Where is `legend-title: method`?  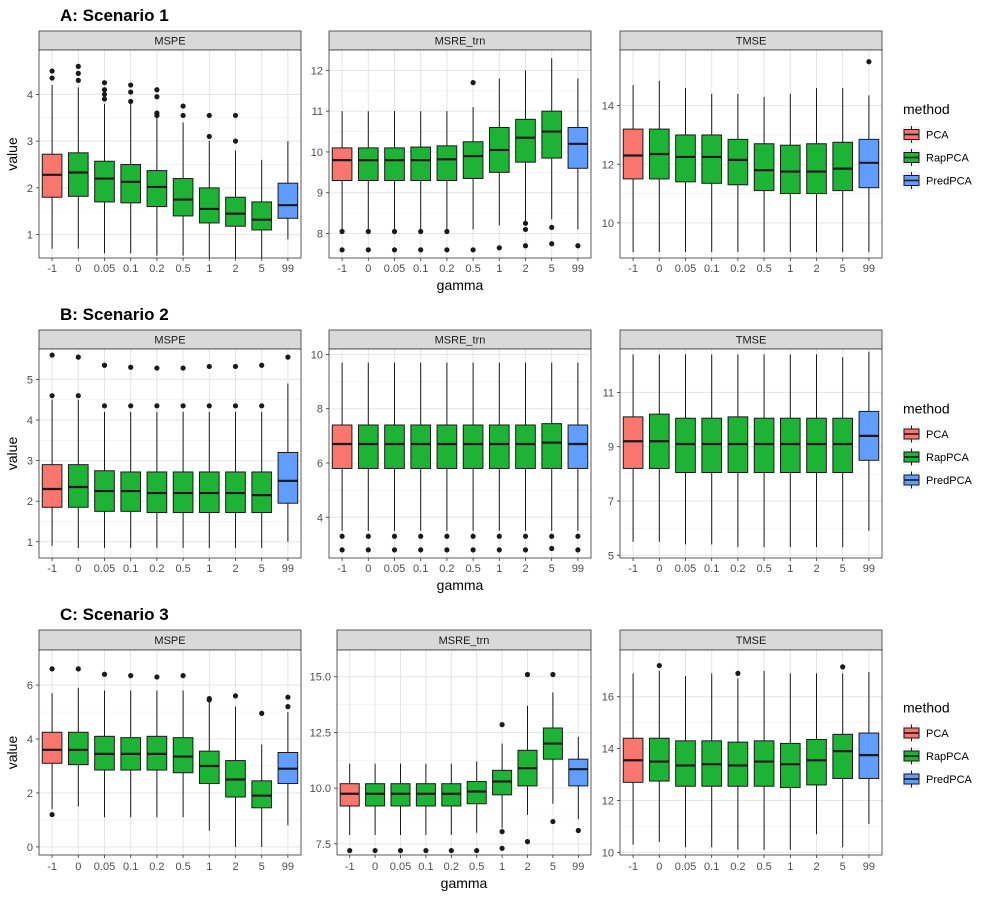 legend-title: method is located at coordinates (926, 409).